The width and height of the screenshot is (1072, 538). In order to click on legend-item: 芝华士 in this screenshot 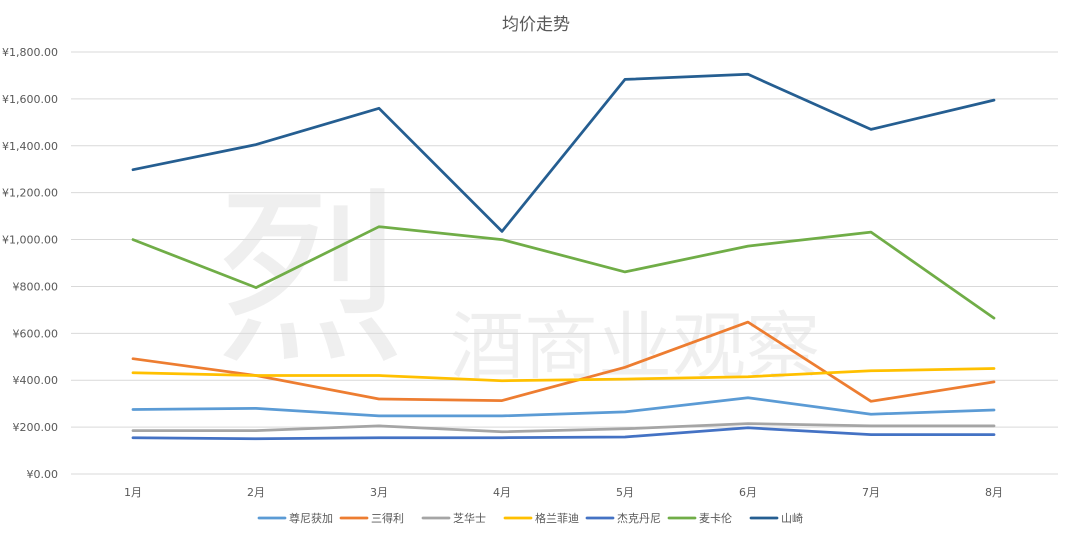, I will do `click(453, 518)`.